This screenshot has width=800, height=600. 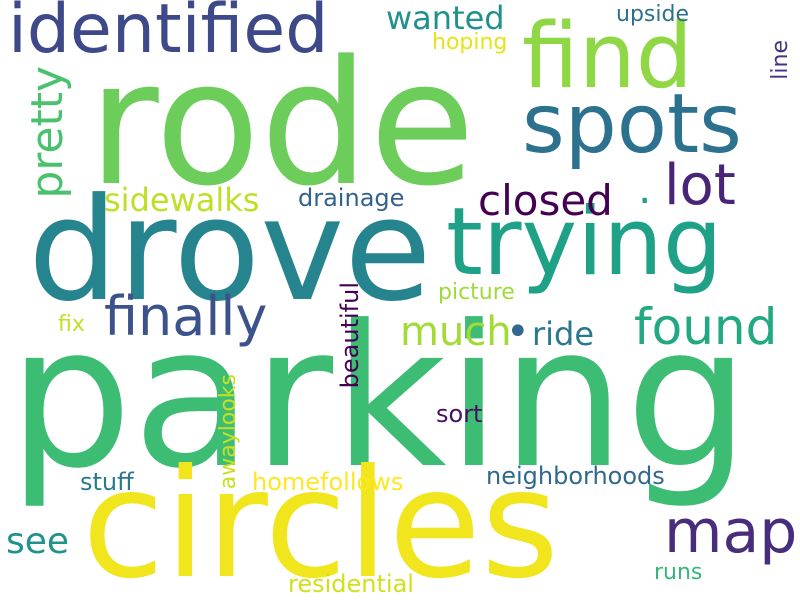 What do you see at coordinates (584, 242) in the screenshot?
I see `word-trying: trying` at bounding box center [584, 242].